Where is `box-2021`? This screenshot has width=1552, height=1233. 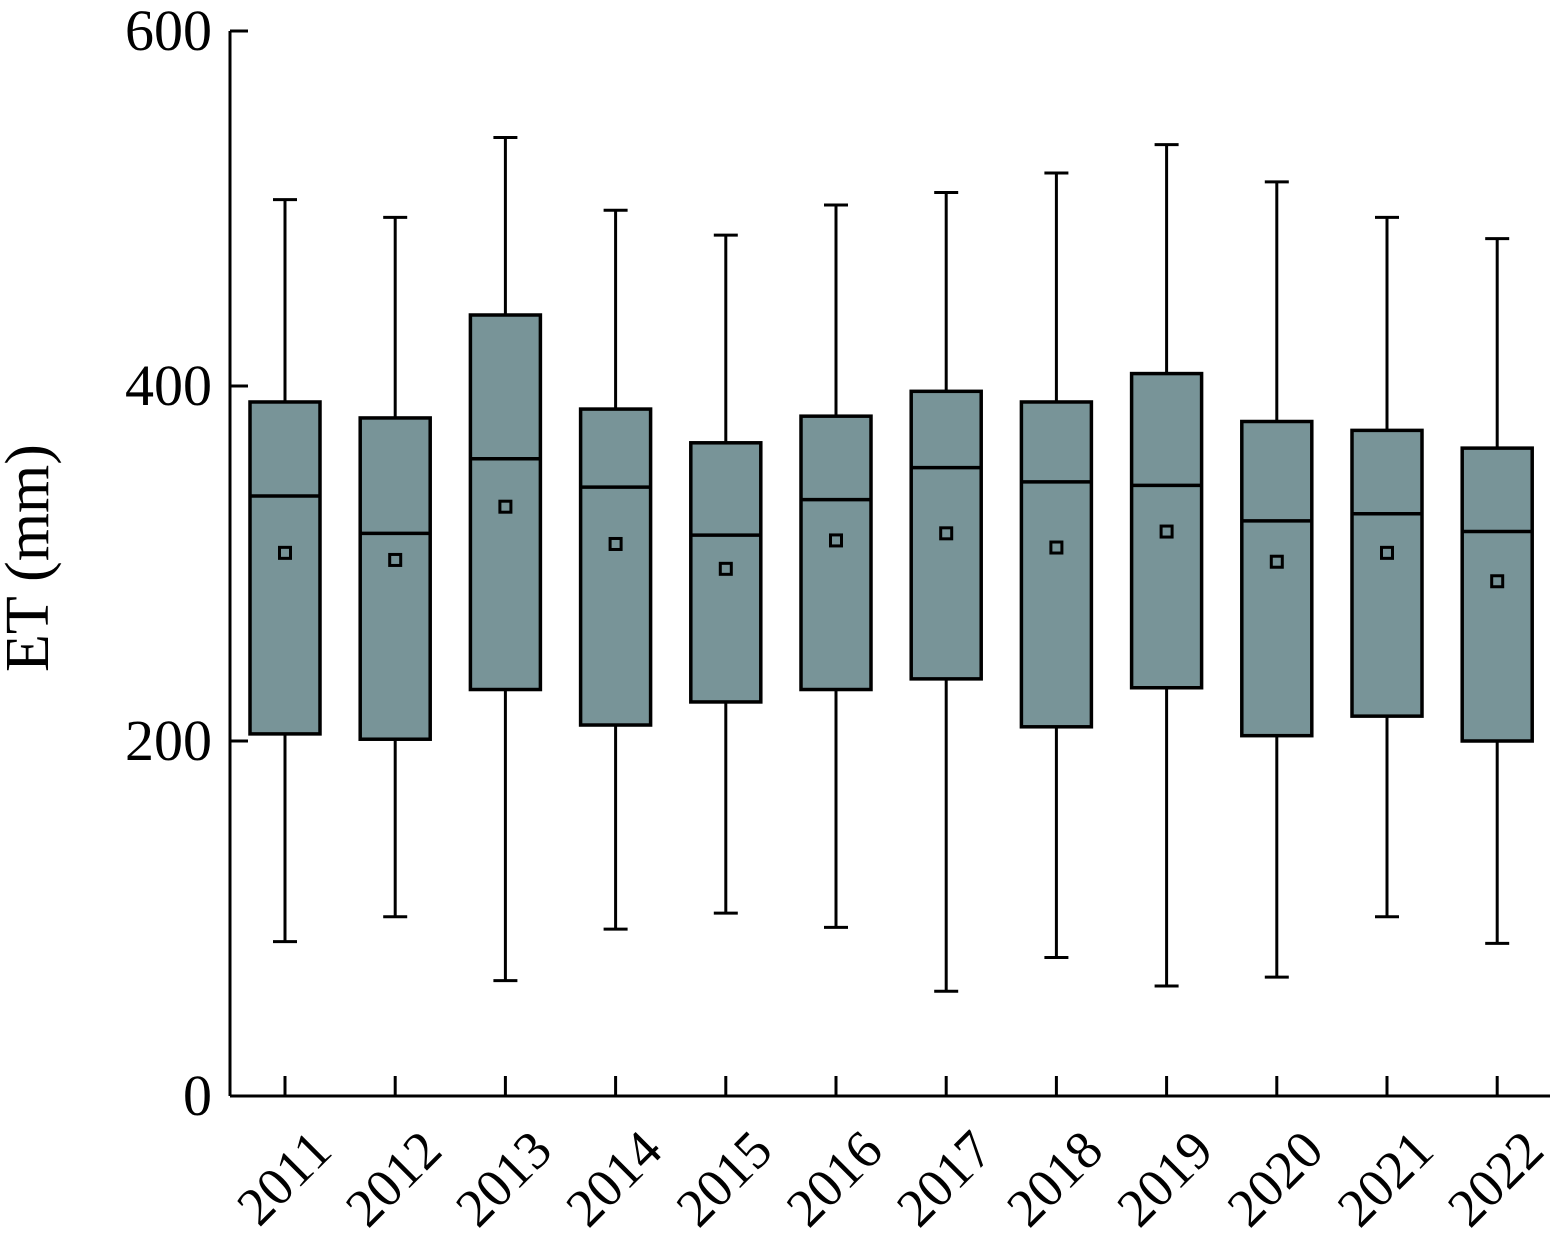
box-2021 is located at coordinates (1387, 567).